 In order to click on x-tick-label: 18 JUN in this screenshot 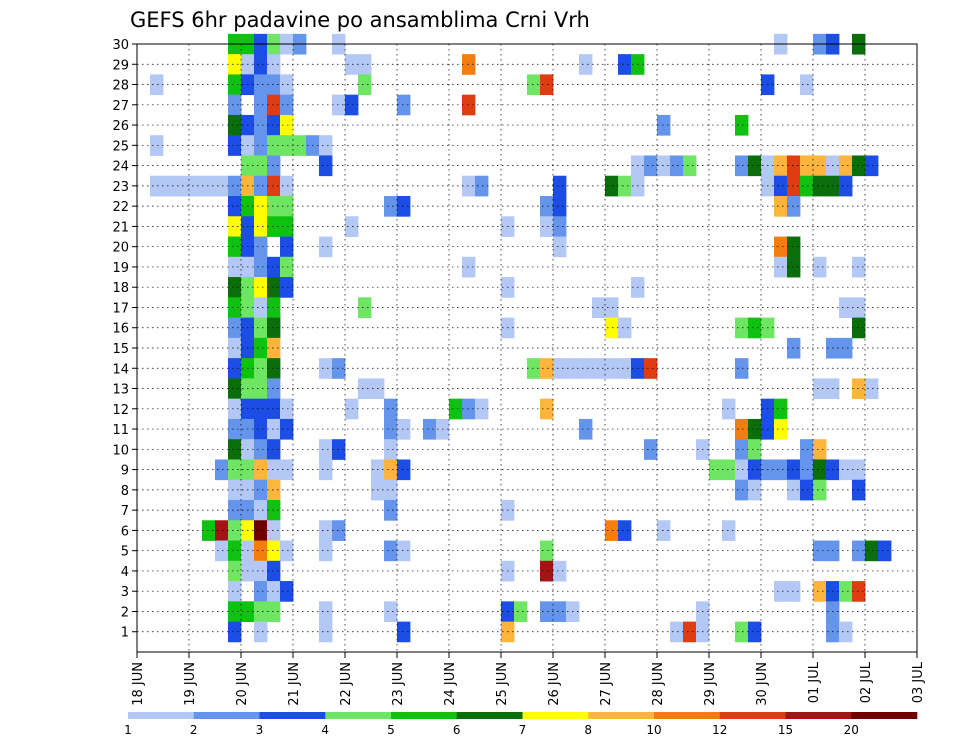, I will do `click(138, 684)`.